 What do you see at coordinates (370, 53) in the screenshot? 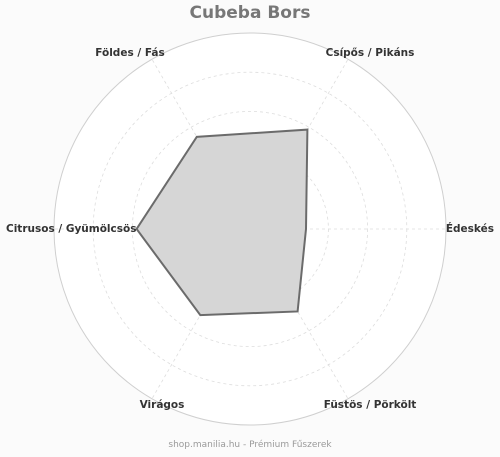
I see `axis-label: Csípős / Pikáns` at bounding box center [370, 53].